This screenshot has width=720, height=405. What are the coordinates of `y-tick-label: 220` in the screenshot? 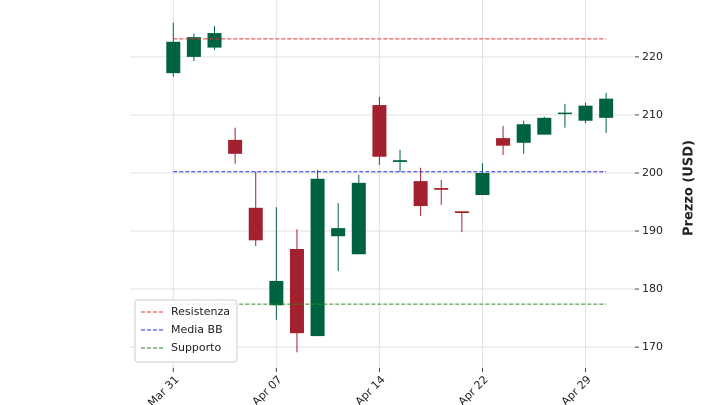 It's located at (652, 56).